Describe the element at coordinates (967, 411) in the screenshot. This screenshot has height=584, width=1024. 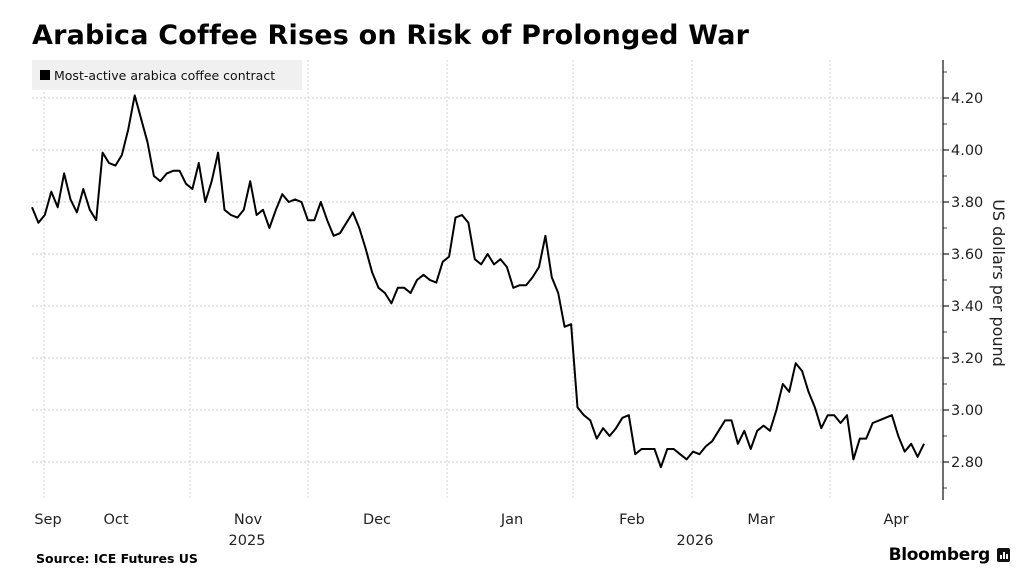
I see `y-tick-label: 3.00` at that location.